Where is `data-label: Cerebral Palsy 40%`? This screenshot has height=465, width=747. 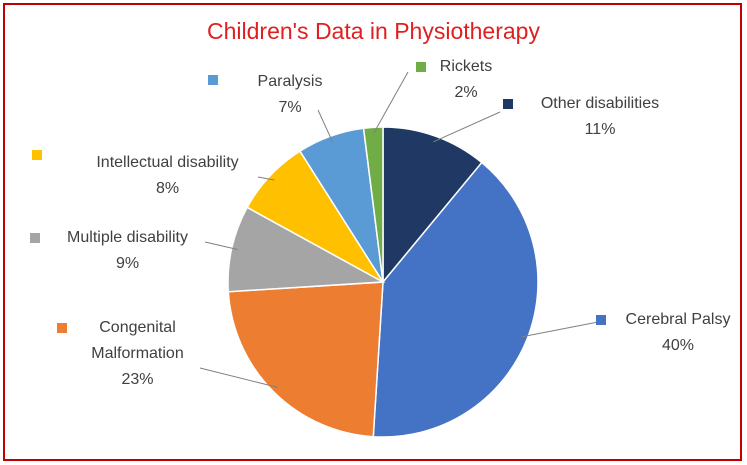 data-label: Cerebral Palsy 40% is located at coordinates (677, 333).